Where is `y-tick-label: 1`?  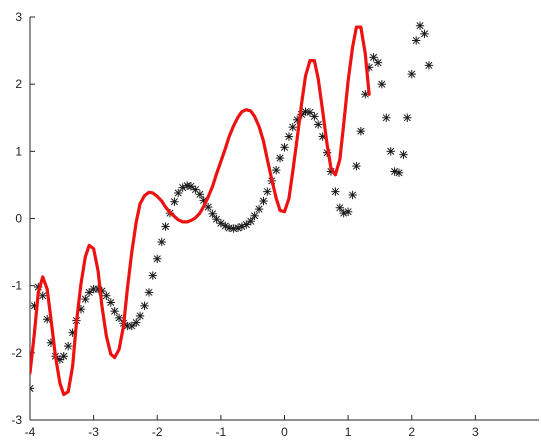 y-tick-label: 1 is located at coordinates (18, 151).